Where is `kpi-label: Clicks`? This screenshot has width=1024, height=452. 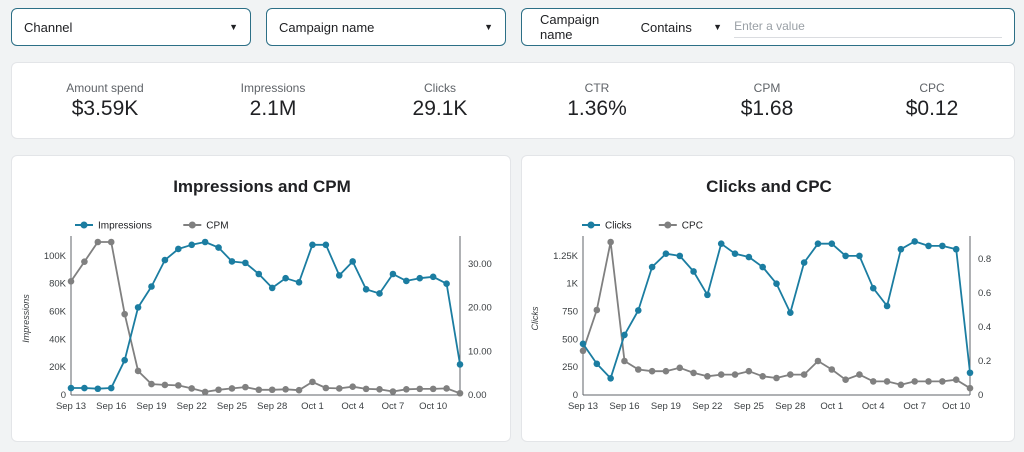 kpi-label: Clicks is located at coordinates (440, 88).